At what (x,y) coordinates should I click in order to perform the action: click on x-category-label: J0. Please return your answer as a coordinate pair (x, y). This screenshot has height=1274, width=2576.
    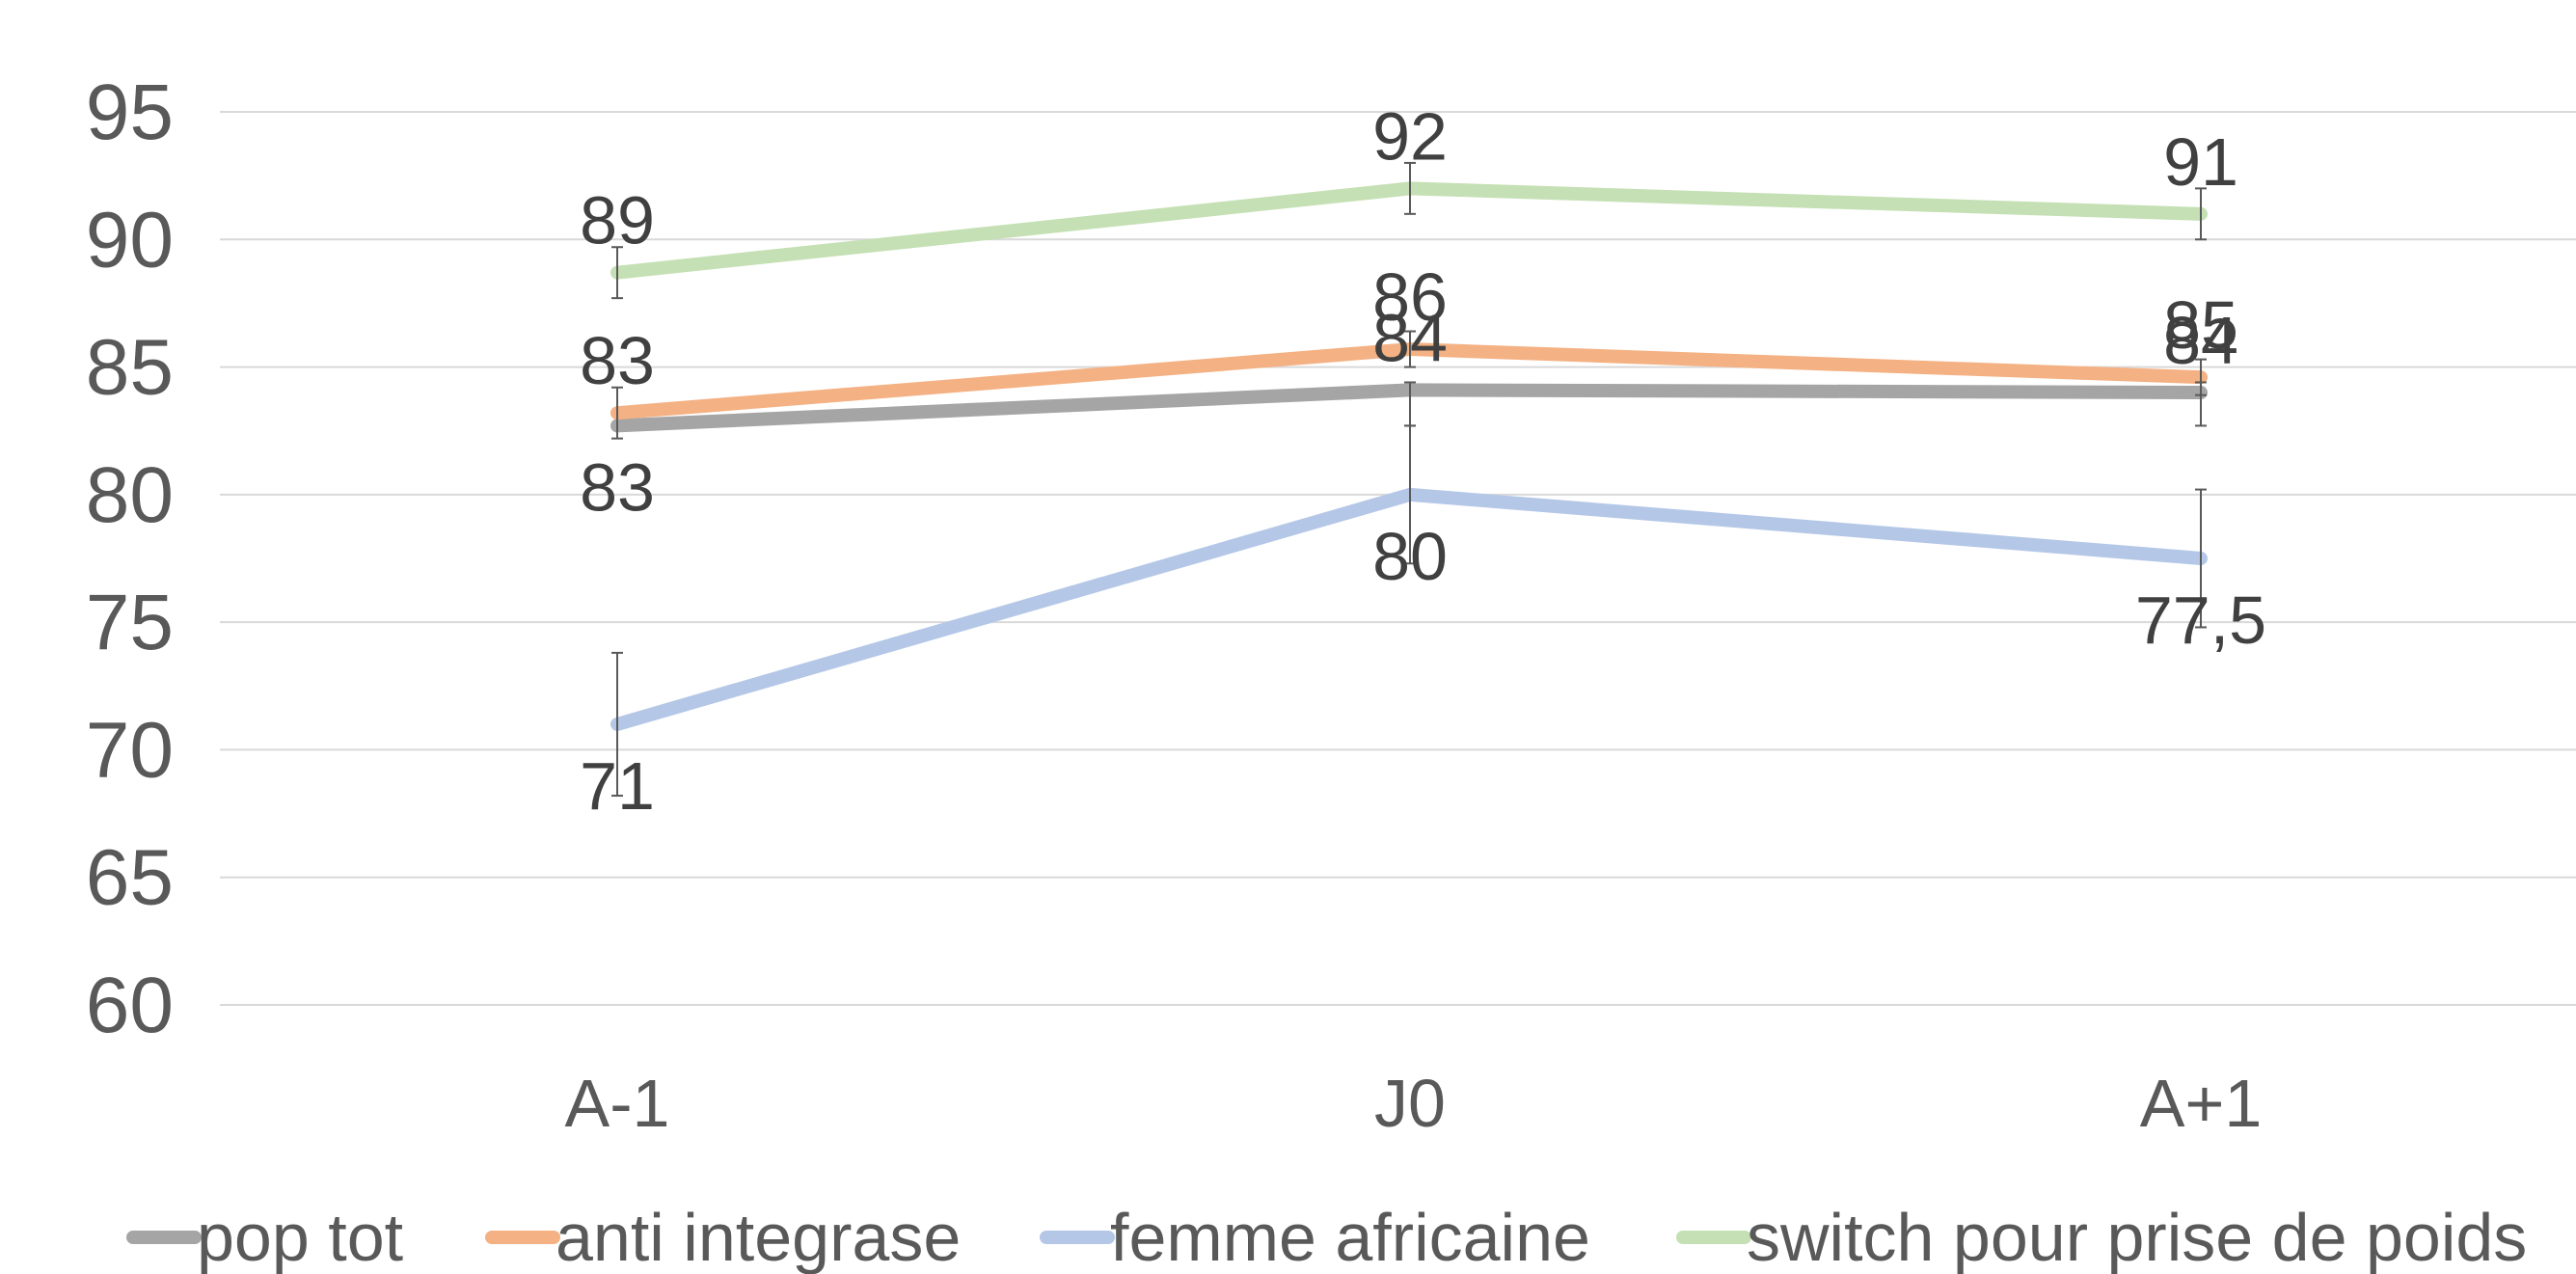
    Looking at the image, I should click on (1410, 1103).